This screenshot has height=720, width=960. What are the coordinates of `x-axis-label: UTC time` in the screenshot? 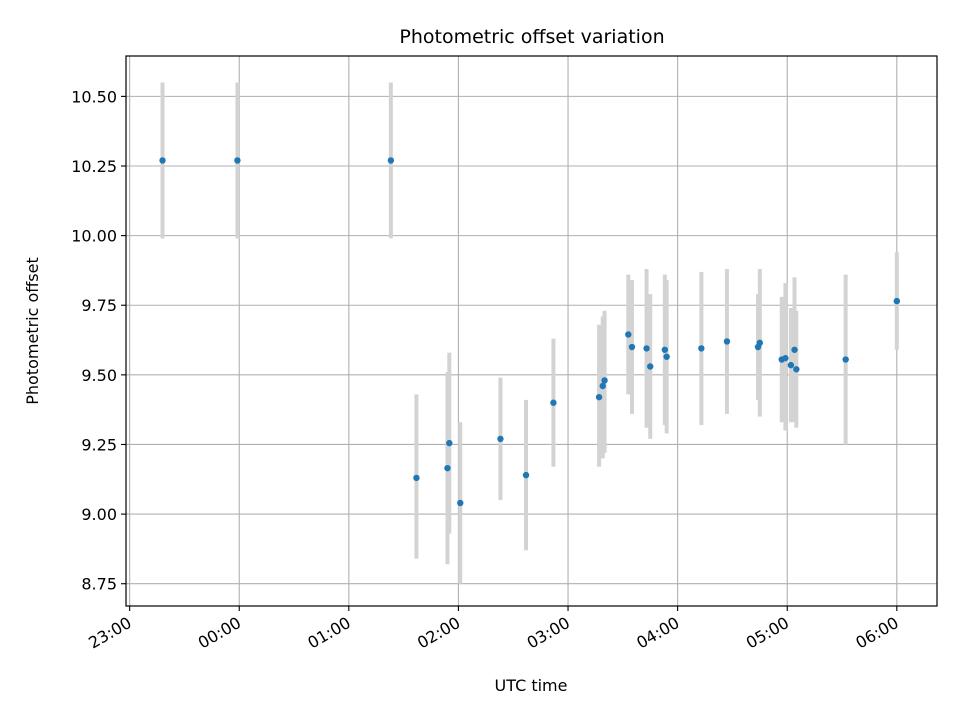 It's located at (531, 685).